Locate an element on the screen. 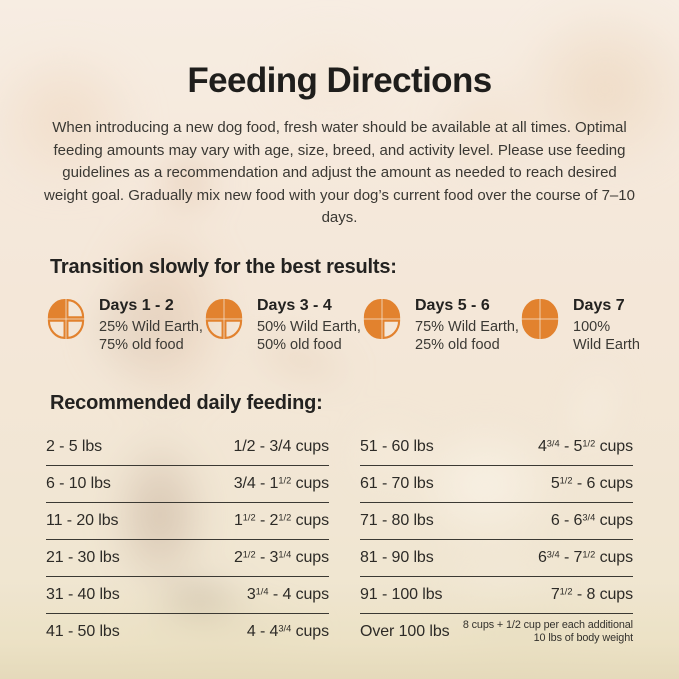 This screenshot has width=679, height=679. cups-amount-cell: 43/4 - 51/2 cups is located at coordinates (585, 446).